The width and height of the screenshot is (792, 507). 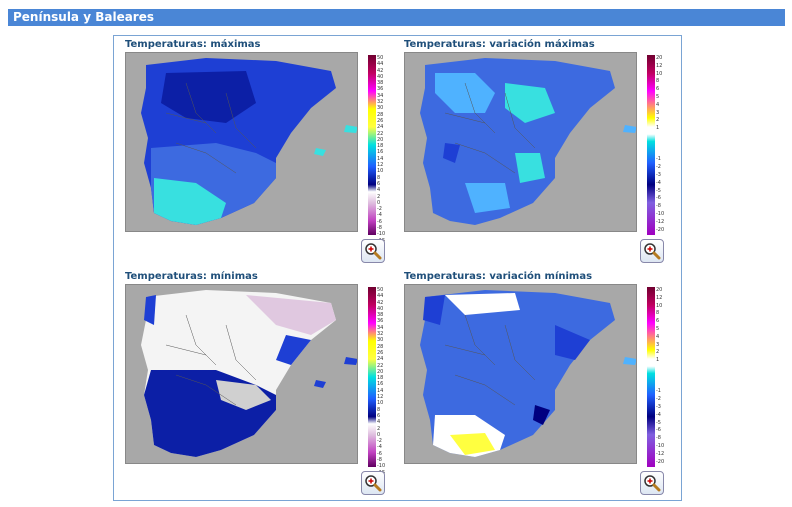 I want to click on section-header: Península y Baleares, so click(x=396, y=17).